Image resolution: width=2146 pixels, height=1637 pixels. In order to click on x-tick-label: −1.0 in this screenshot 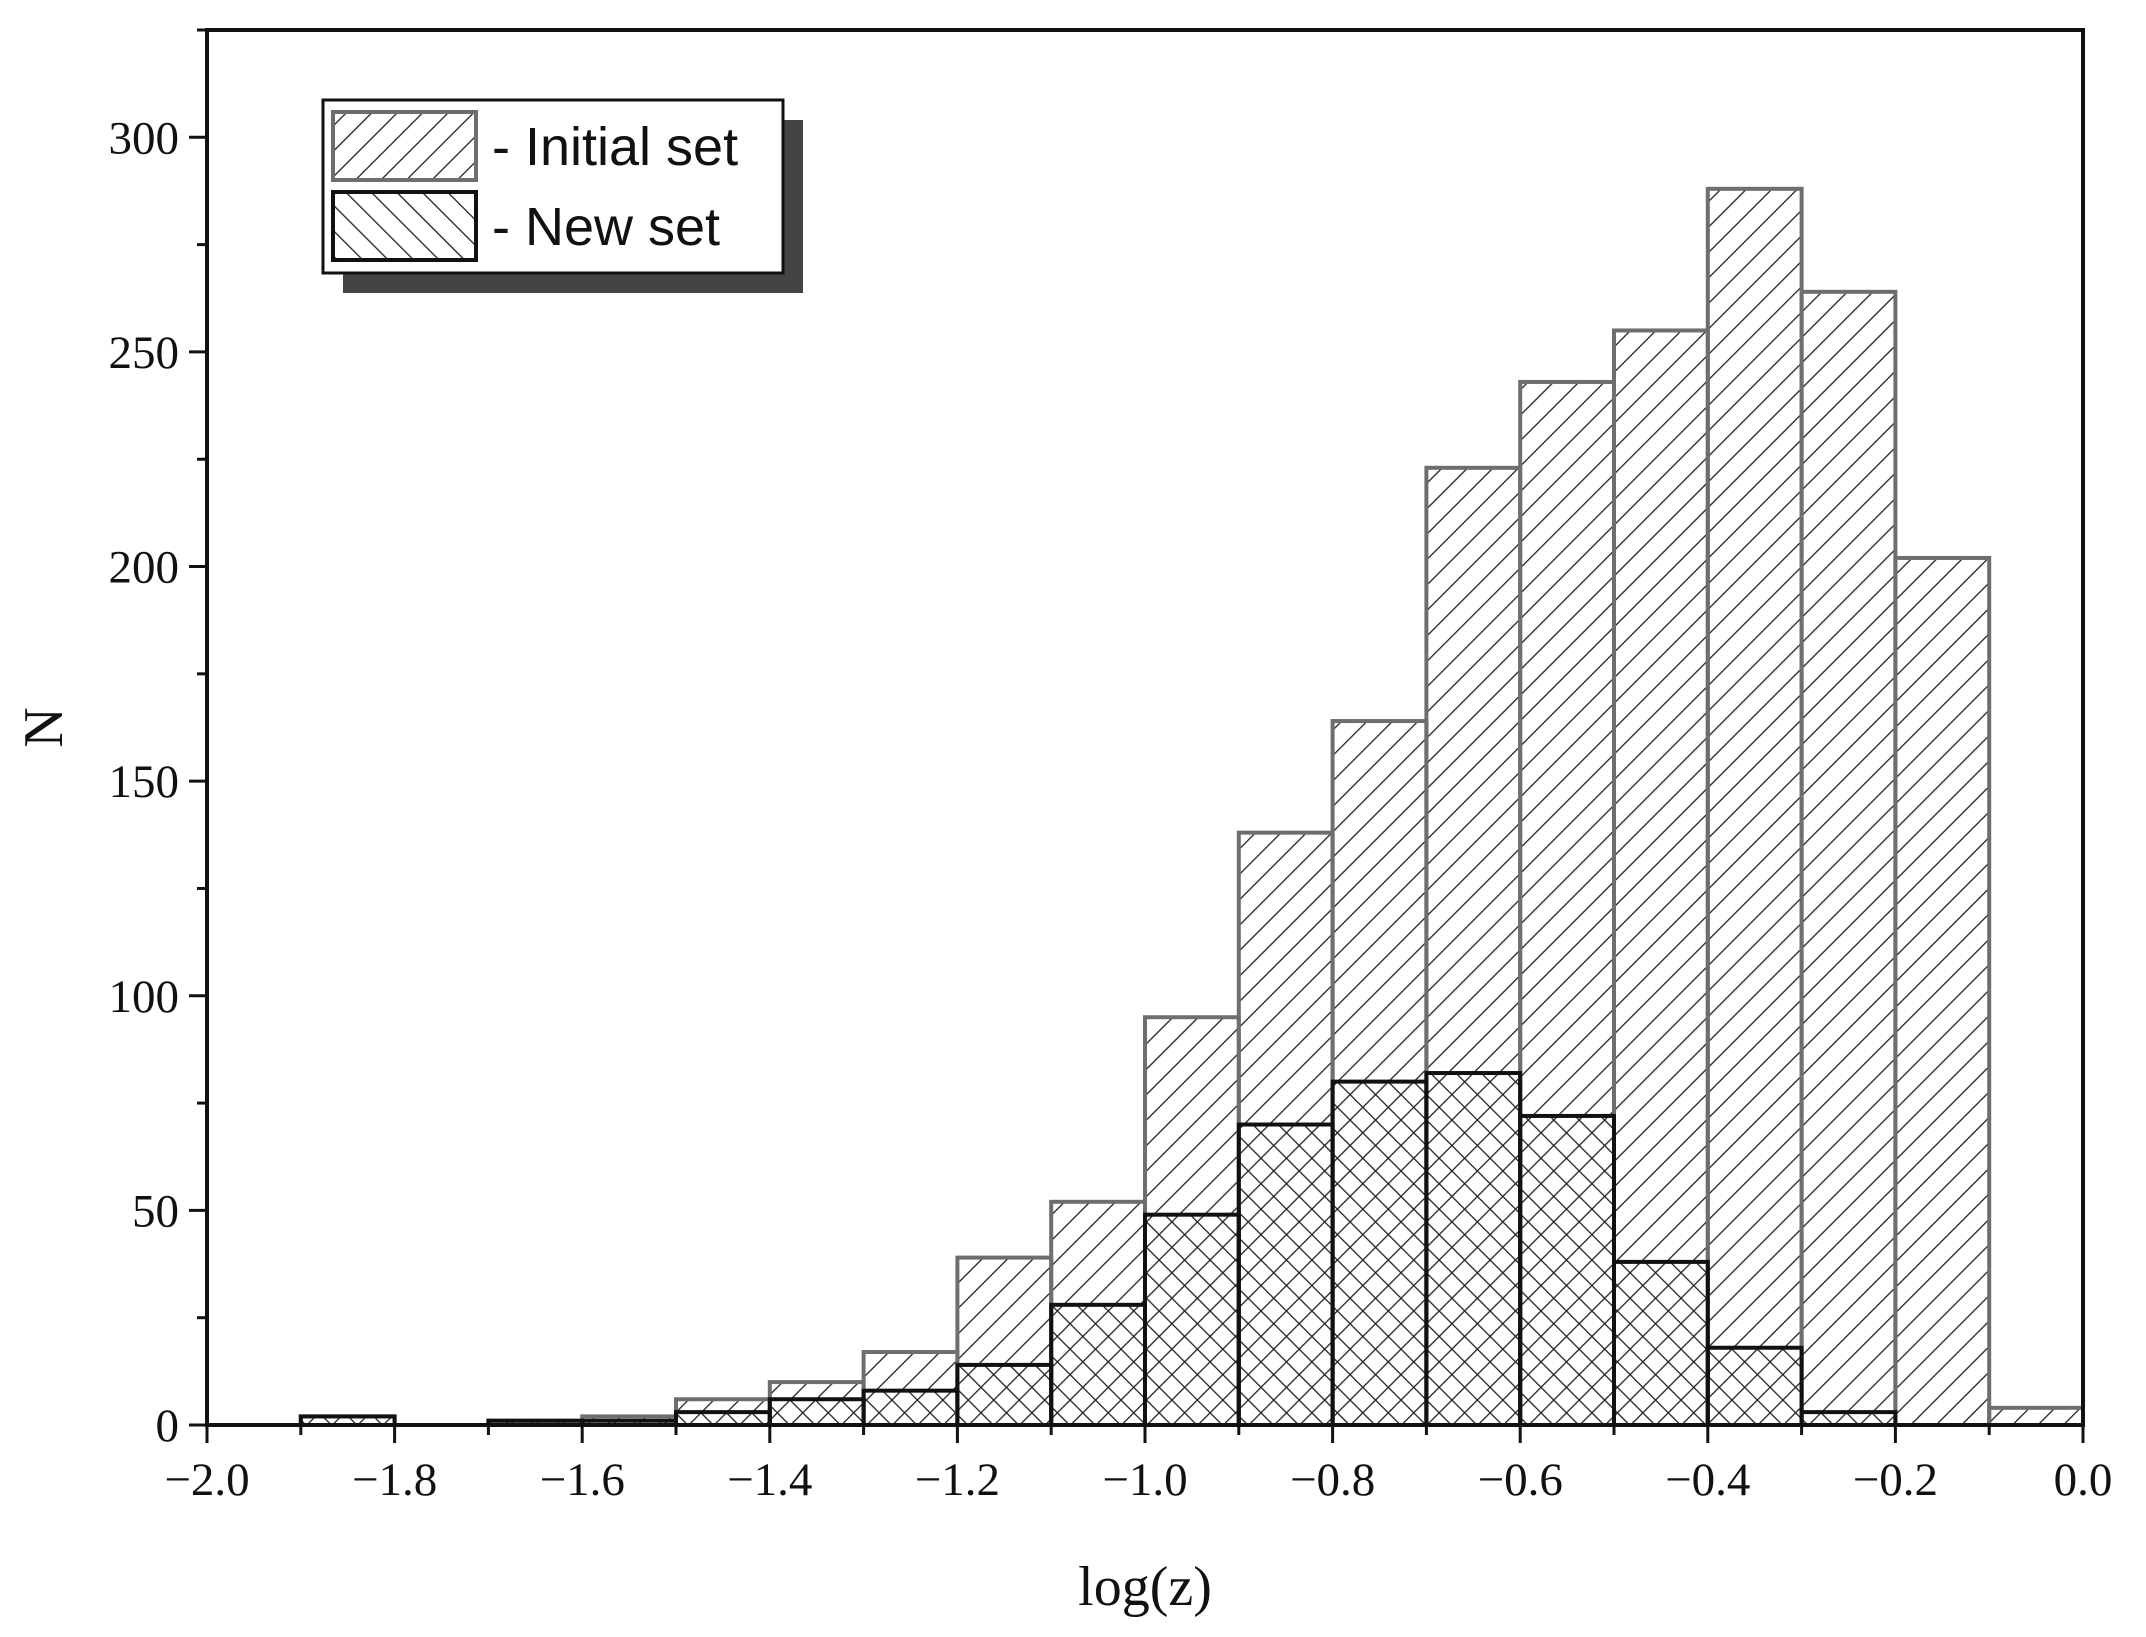, I will do `click(1144, 1480)`.